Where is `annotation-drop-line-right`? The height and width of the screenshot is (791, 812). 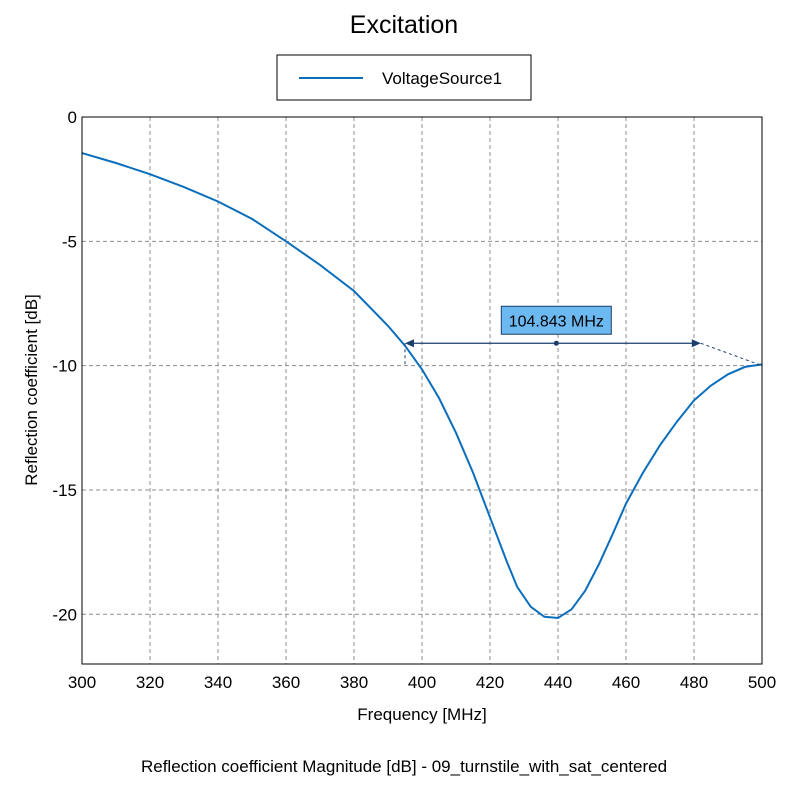
annotation-drop-line-right is located at coordinates (731, 354).